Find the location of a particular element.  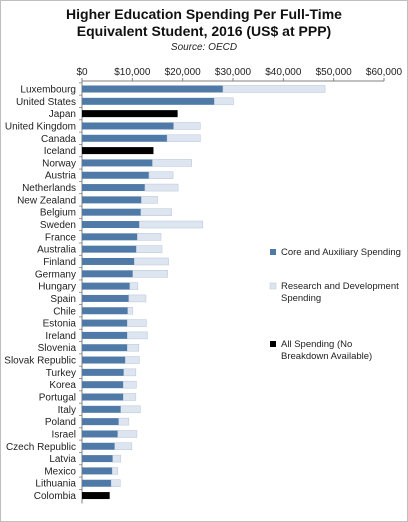

category-label: Latvia is located at coordinates (62, 459).